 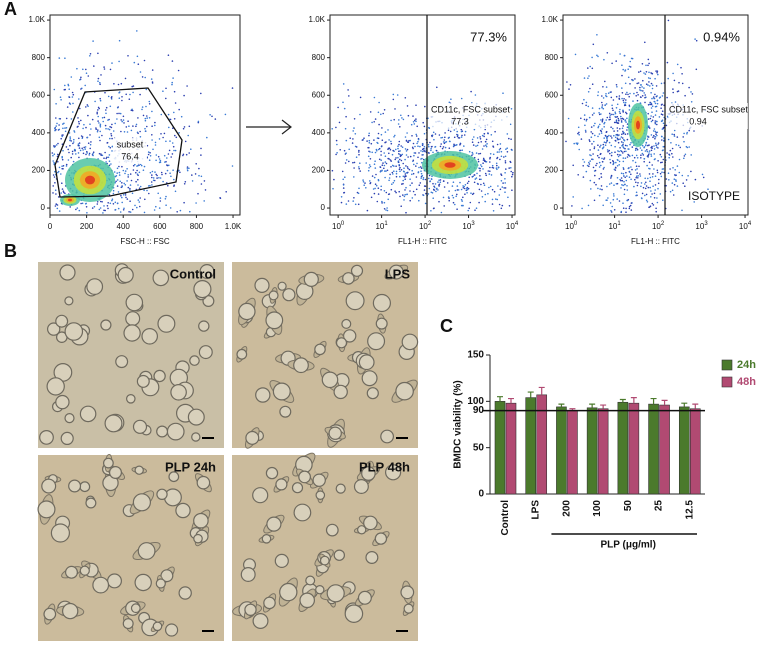 What do you see at coordinates (655, 241) in the screenshot?
I see `x-axis-label: FL1-H :: FITC` at bounding box center [655, 241].